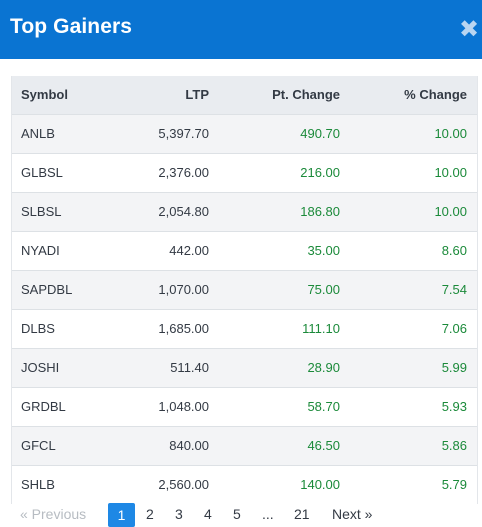 This screenshot has width=482, height=527. I want to click on modal-title: Top Gainers, so click(71, 26).